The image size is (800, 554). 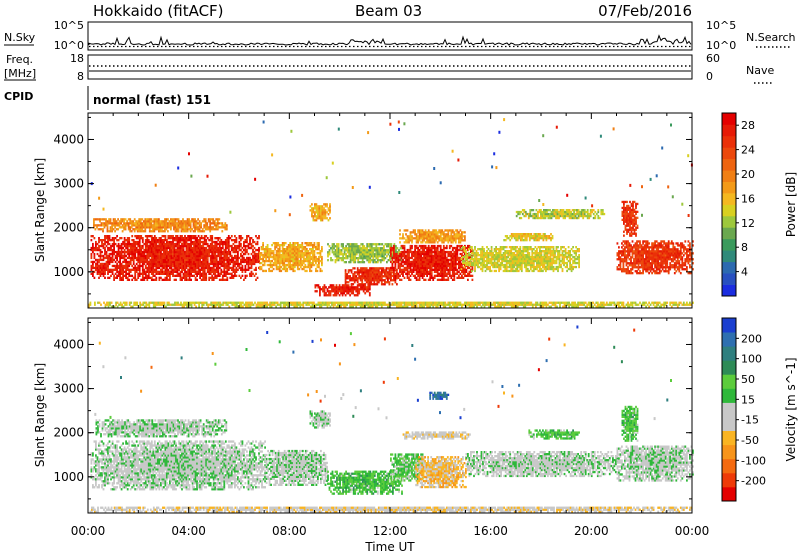 I want to click on noise-left-tick-top: 10^5, so click(x=69, y=25).